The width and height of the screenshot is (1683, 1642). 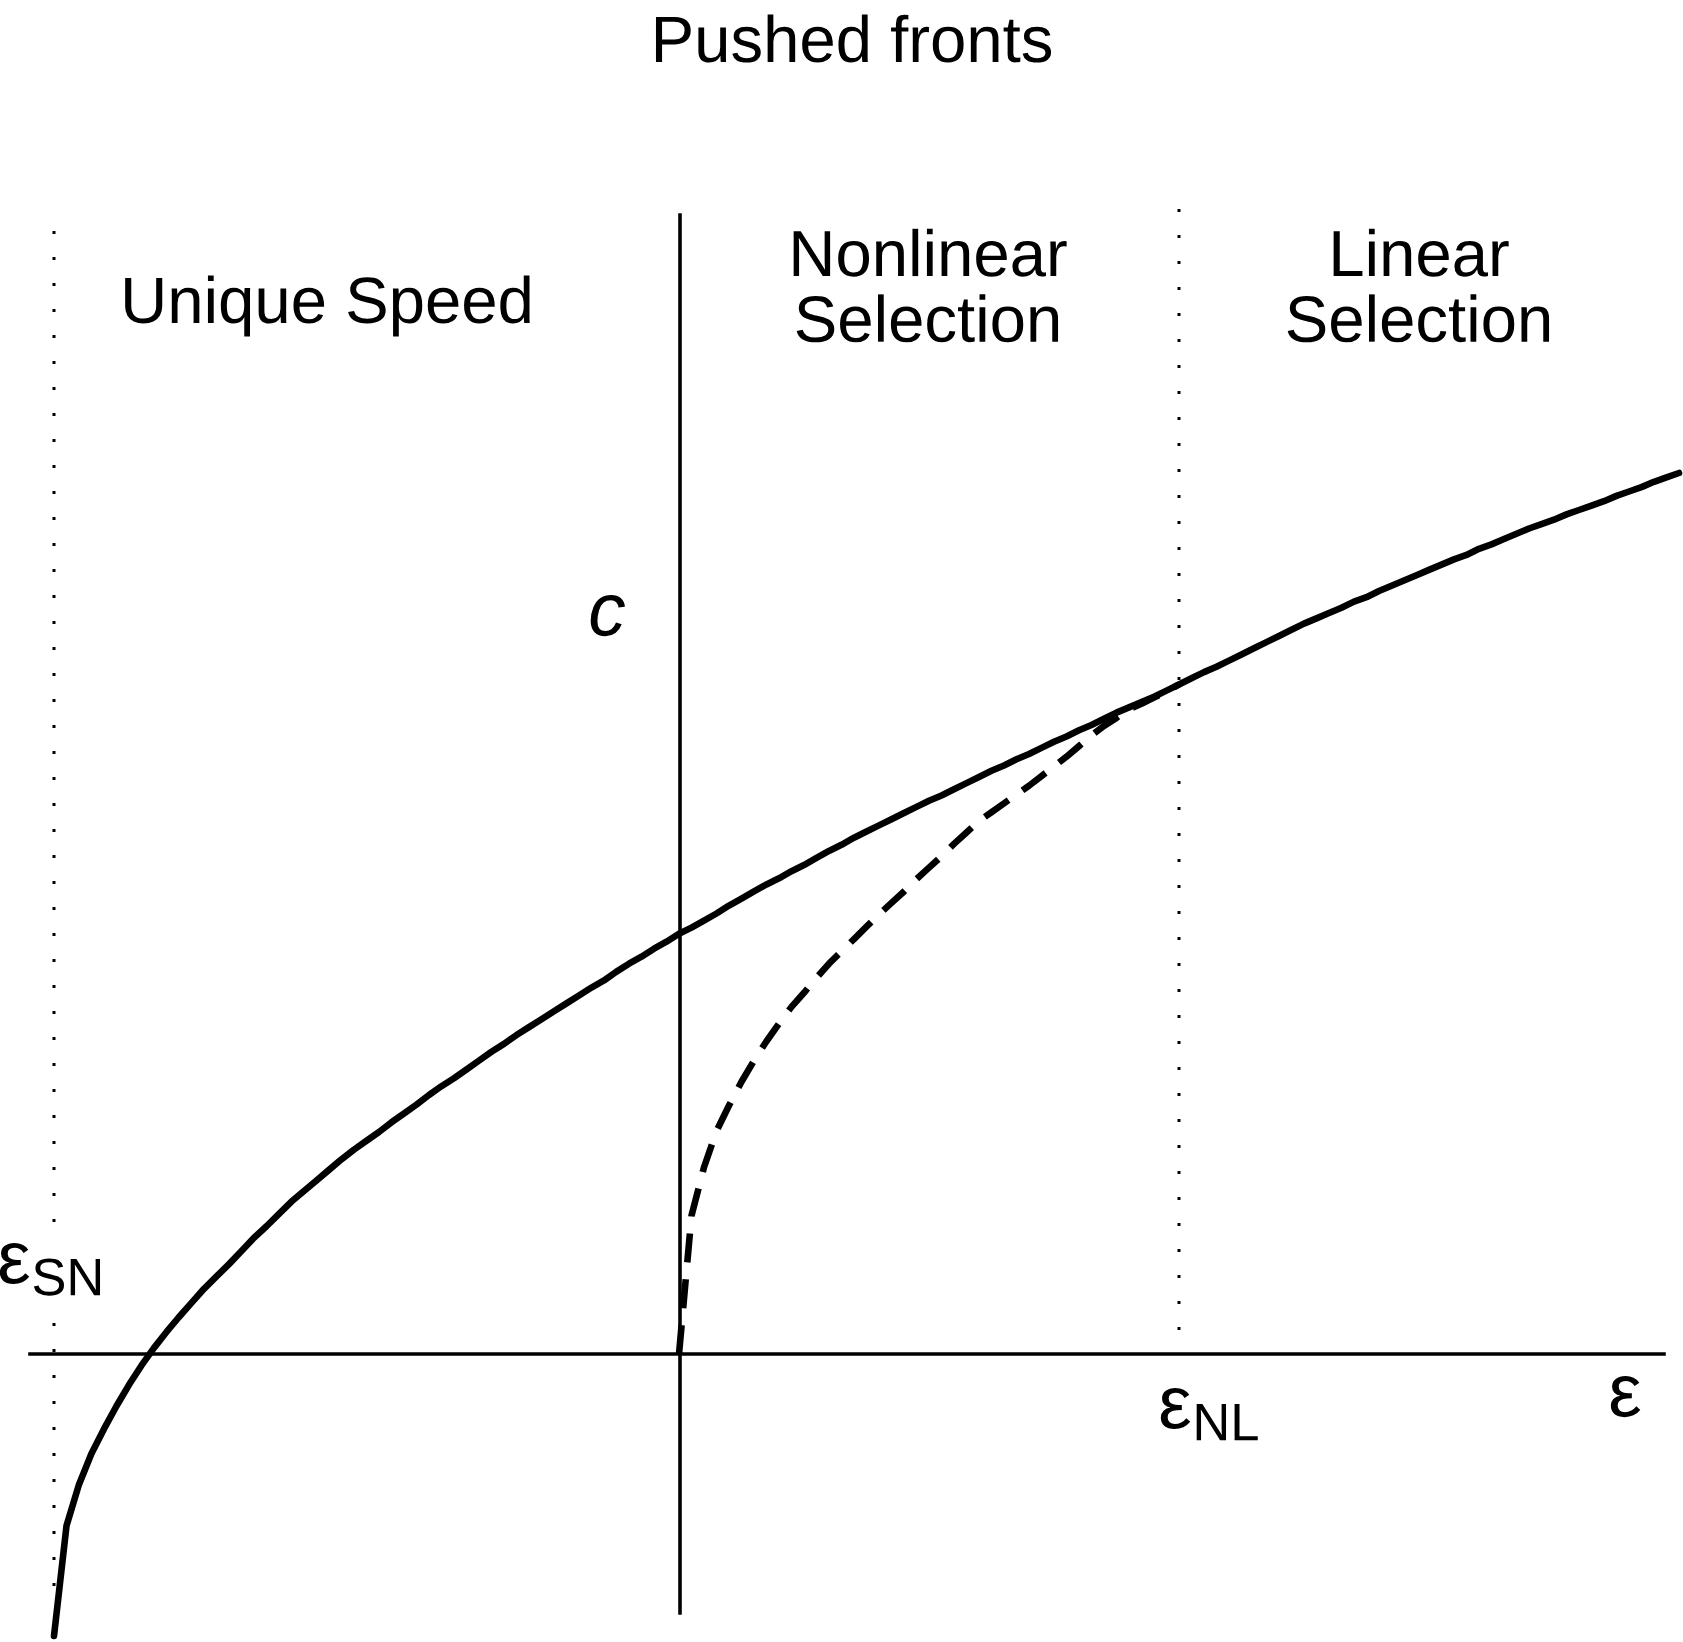 What do you see at coordinates (1209, 1414) in the screenshot?
I see `annotation: ε$_{NL}$` at bounding box center [1209, 1414].